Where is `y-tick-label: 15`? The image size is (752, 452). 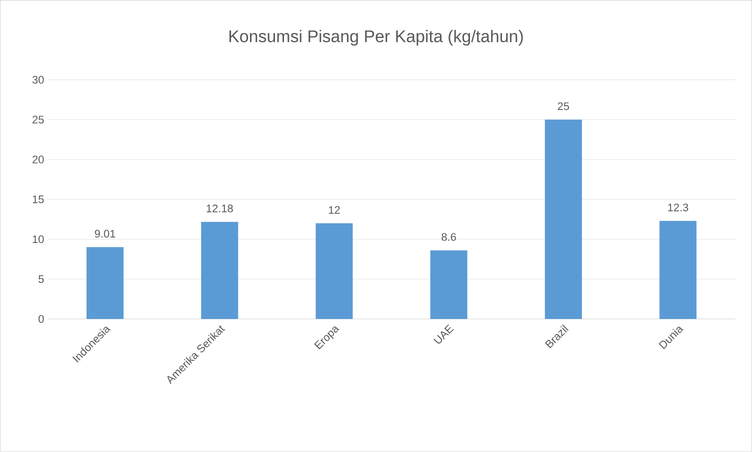 y-tick-label: 15 is located at coordinates (38, 200).